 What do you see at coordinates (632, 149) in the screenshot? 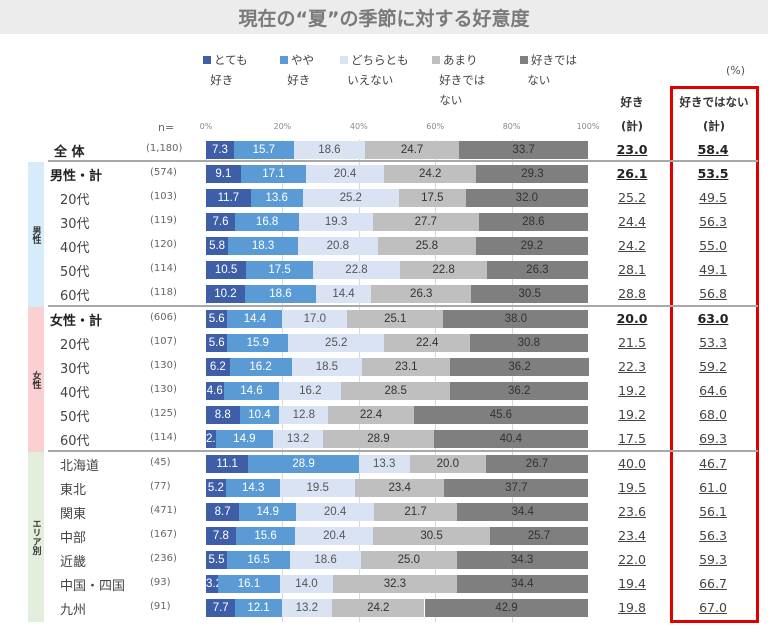
I see `like-total: 23.0` at bounding box center [632, 149].